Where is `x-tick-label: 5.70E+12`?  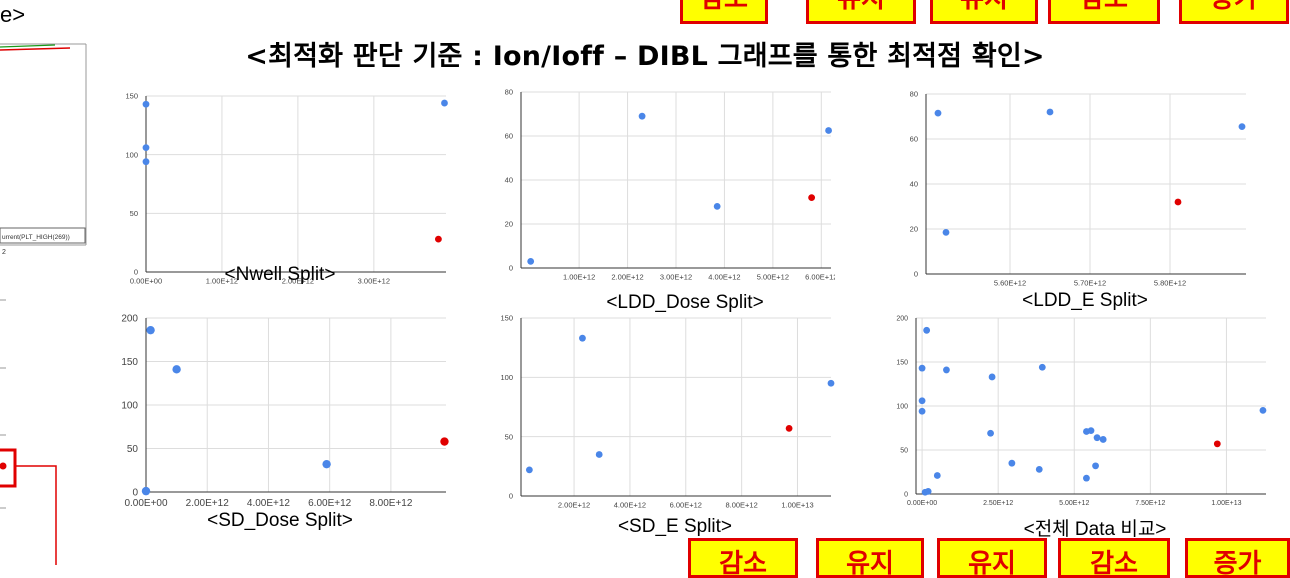
x-tick-label: 5.70E+12 is located at coordinates (1090, 283).